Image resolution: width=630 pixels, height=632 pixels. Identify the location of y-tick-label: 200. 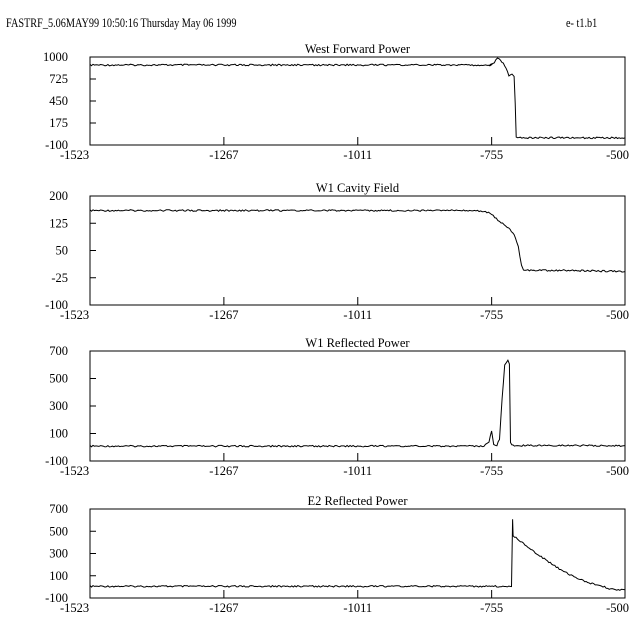
(58, 196).